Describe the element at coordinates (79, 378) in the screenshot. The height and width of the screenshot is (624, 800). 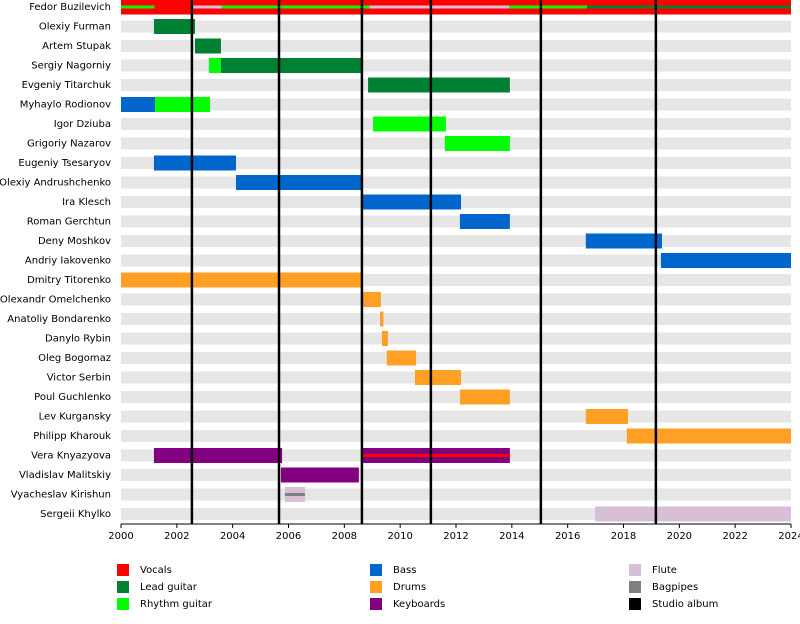
I see `member-label: Victor Serbin` at that location.